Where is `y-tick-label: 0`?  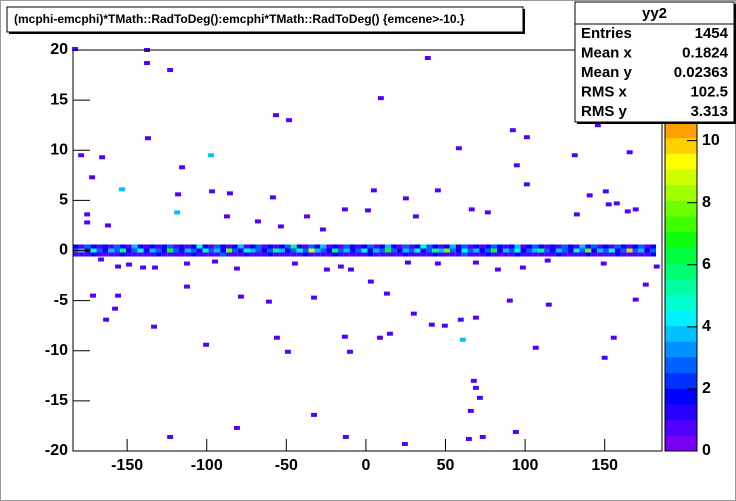 y-tick-label: 0 is located at coordinates (63, 250).